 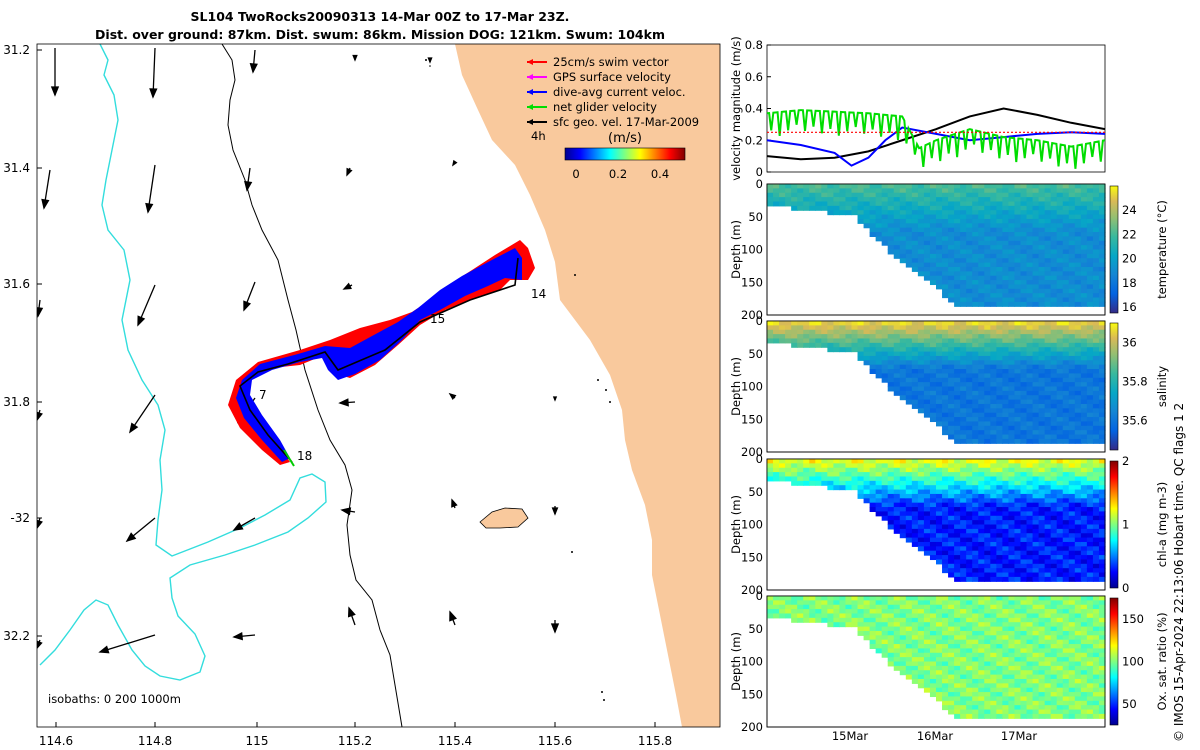 What do you see at coordinates (253, 68) in the screenshot?
I see `vector-arrowhead` at bounding box center [253, 68].